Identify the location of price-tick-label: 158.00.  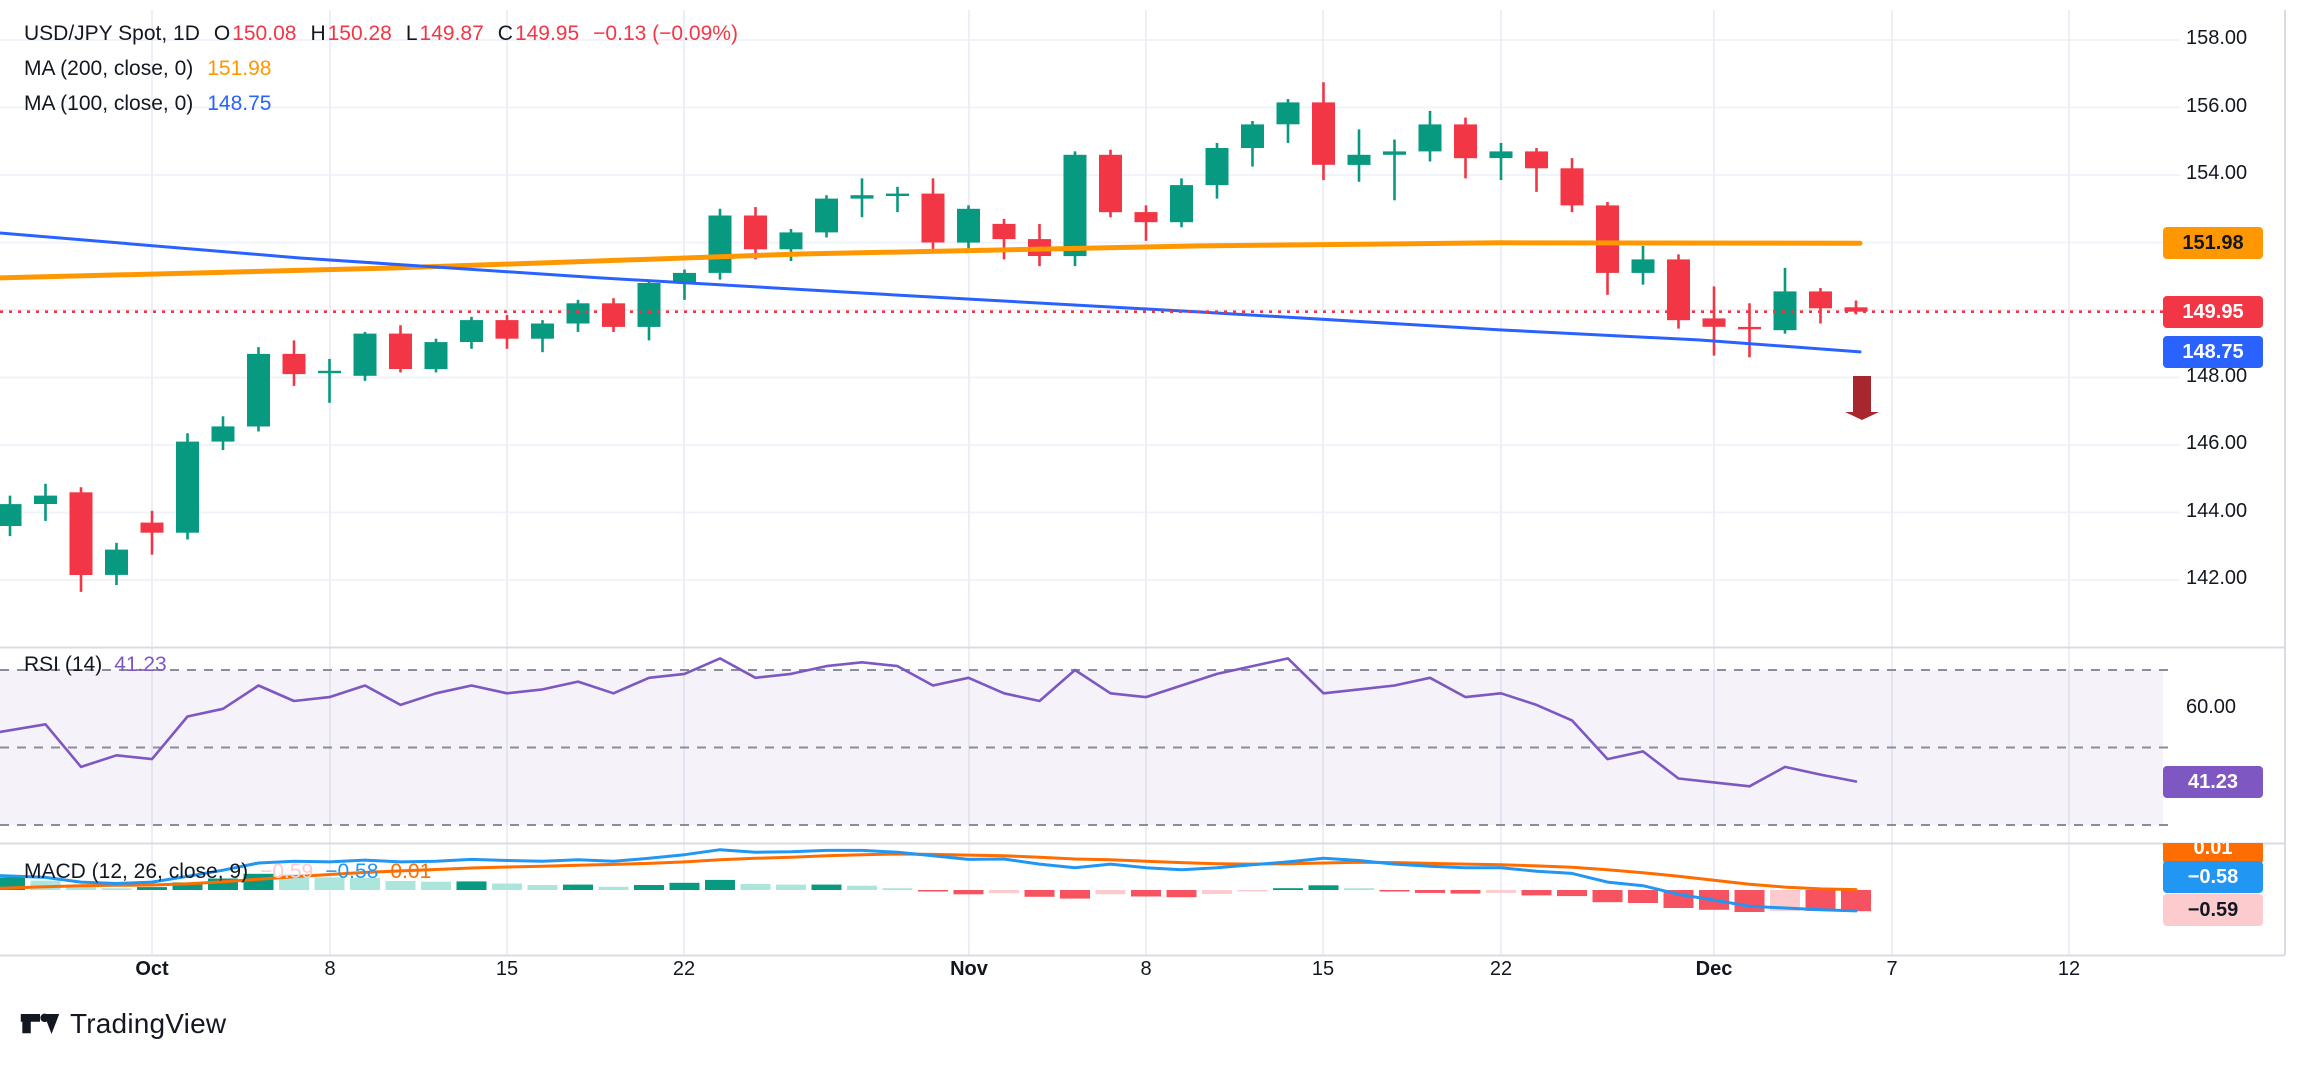
(2217, 38).